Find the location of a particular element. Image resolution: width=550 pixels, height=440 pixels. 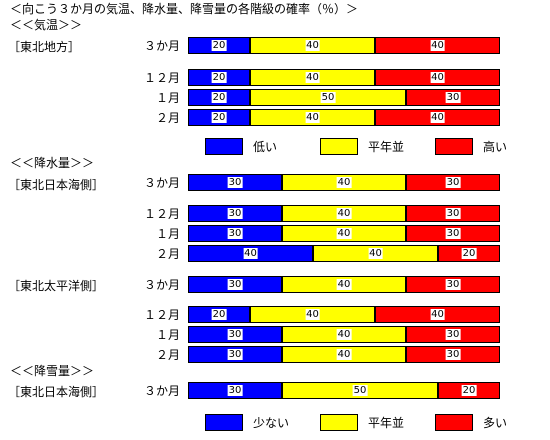

stacked-bar: 30 50 20 is located at coordinates (344, 390).